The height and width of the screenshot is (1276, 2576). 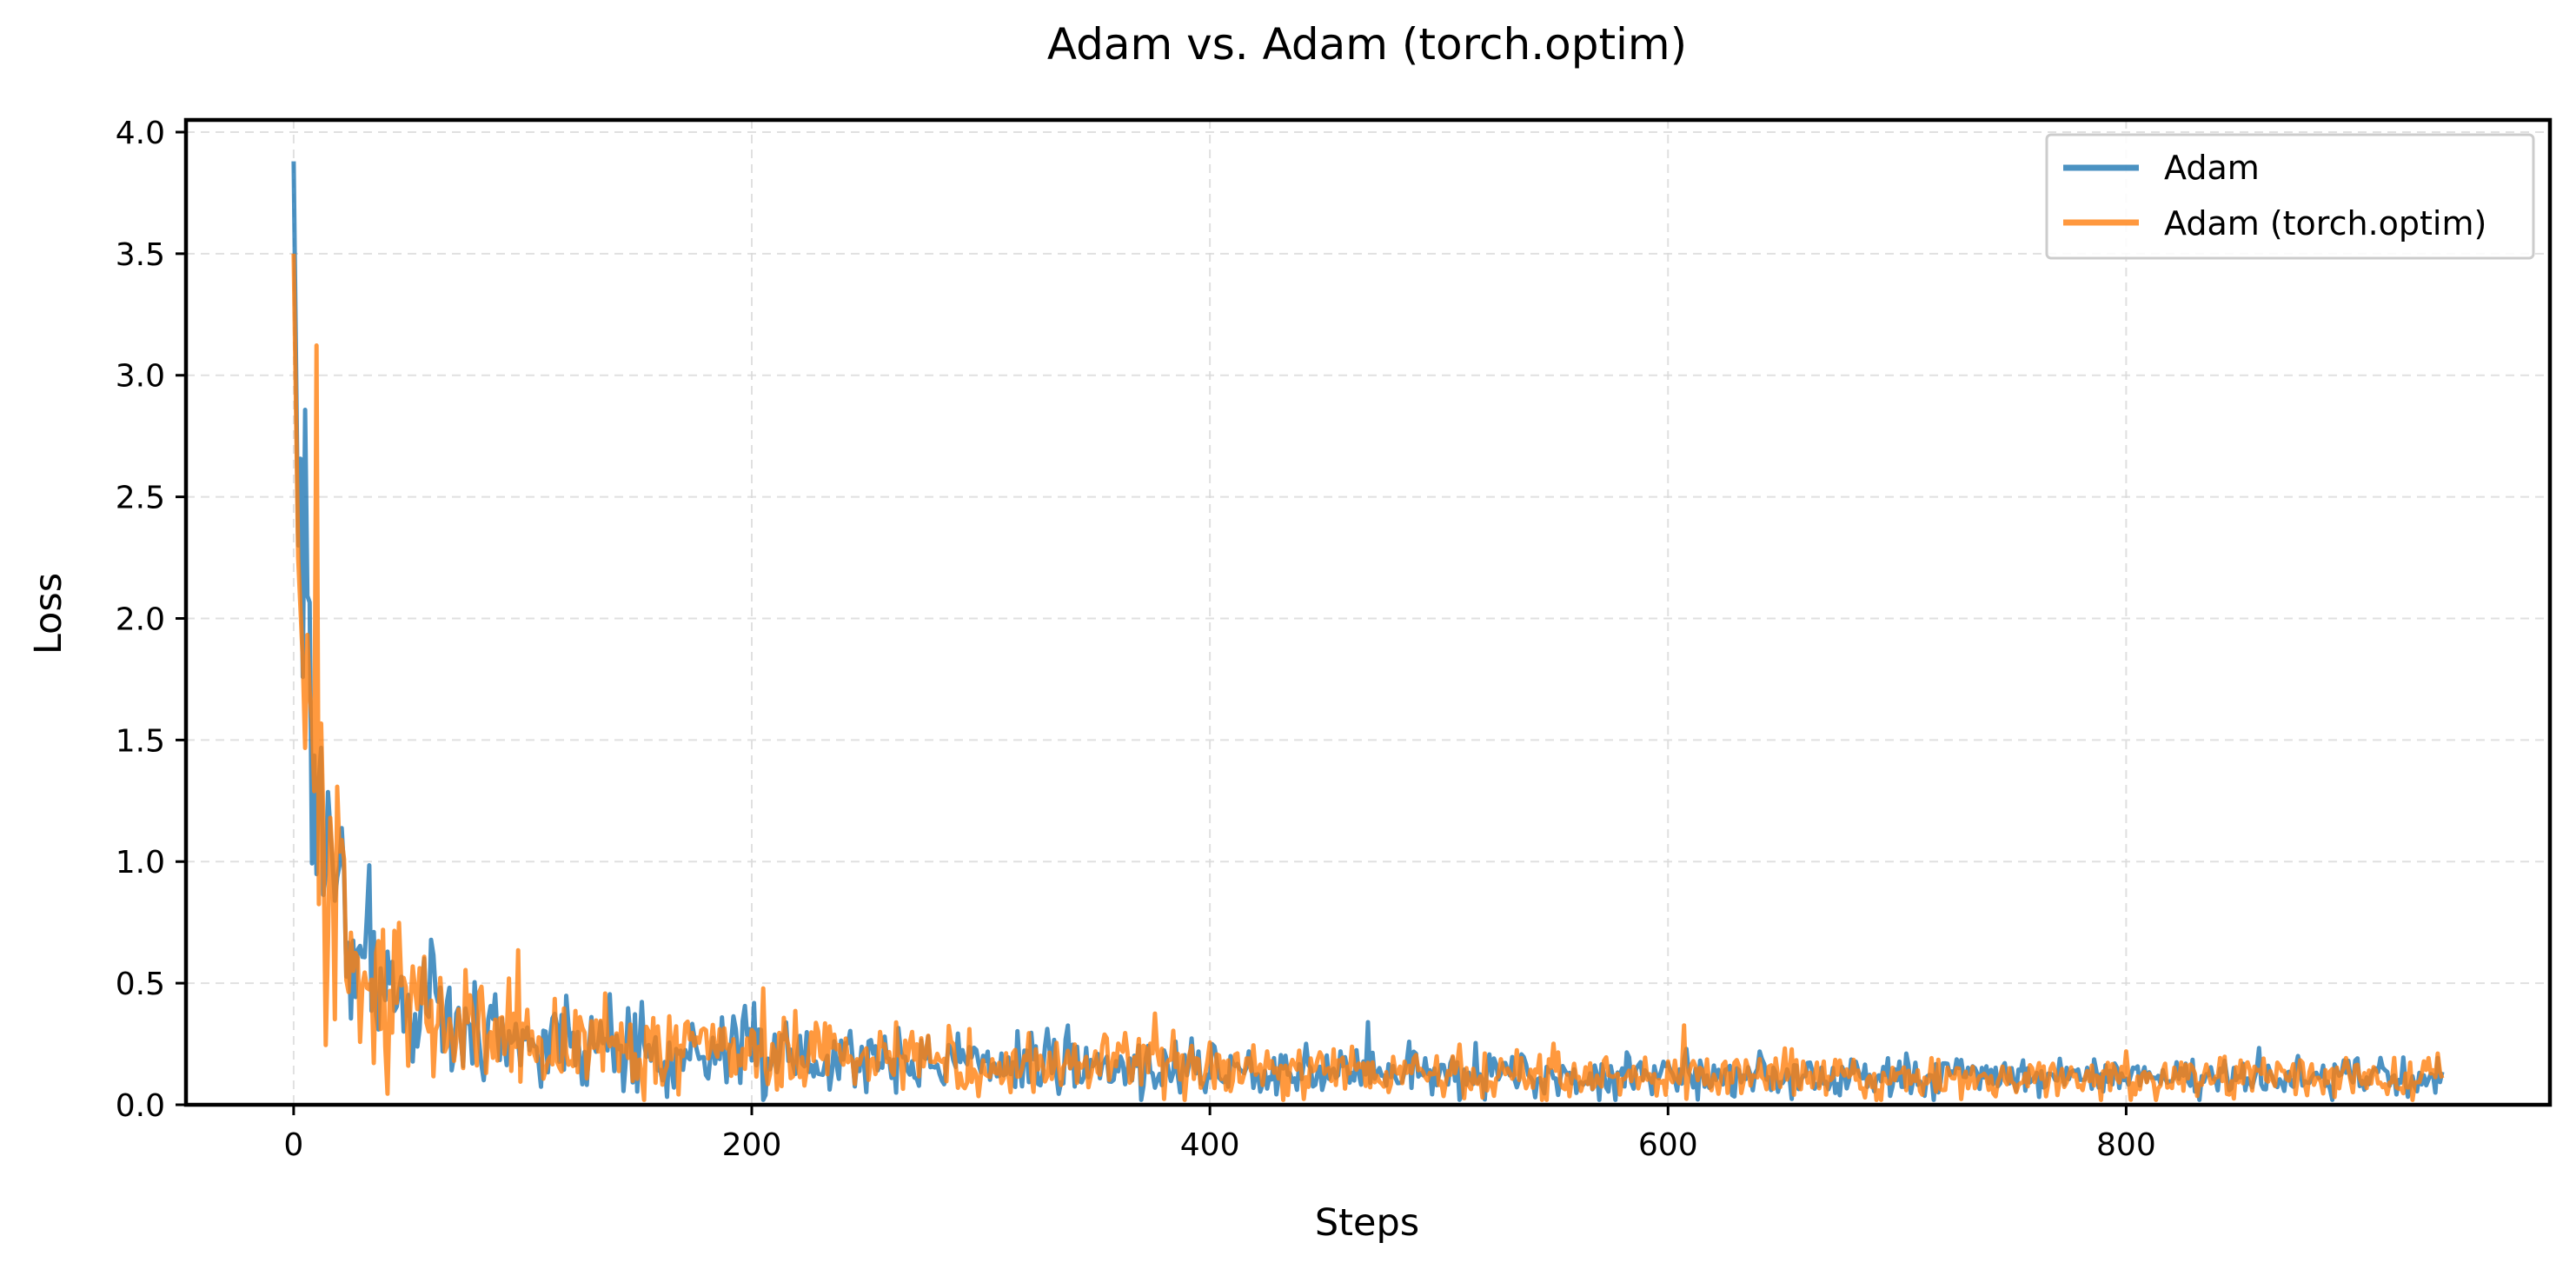 What do you see at coordinates (2212, 168) in the screenshot?
I see `legend-label-adam: Adam` at bounding box center [2212, 168].